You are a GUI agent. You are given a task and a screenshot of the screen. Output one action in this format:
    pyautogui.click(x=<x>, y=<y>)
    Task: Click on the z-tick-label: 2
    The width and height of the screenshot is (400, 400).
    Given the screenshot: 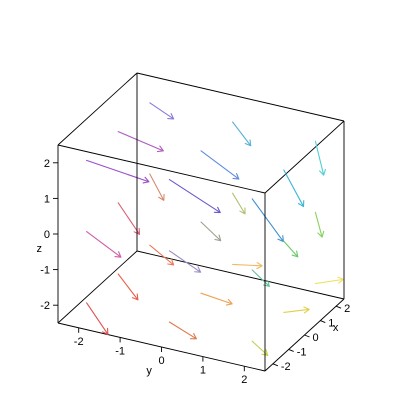 What is the action you would take?
    pyautogui.click(x=47, y=164)
    